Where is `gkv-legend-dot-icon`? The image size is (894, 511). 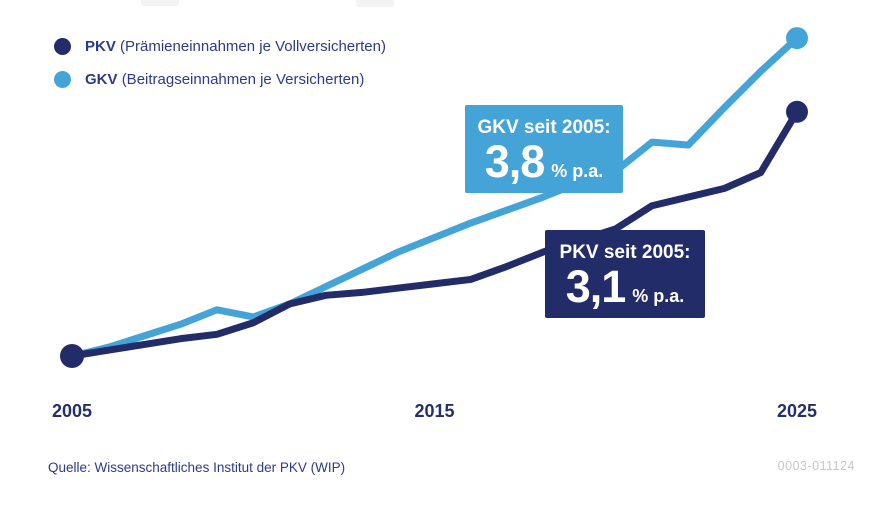 gkv-legend-dot-icon is located at coordinates (62, 79).